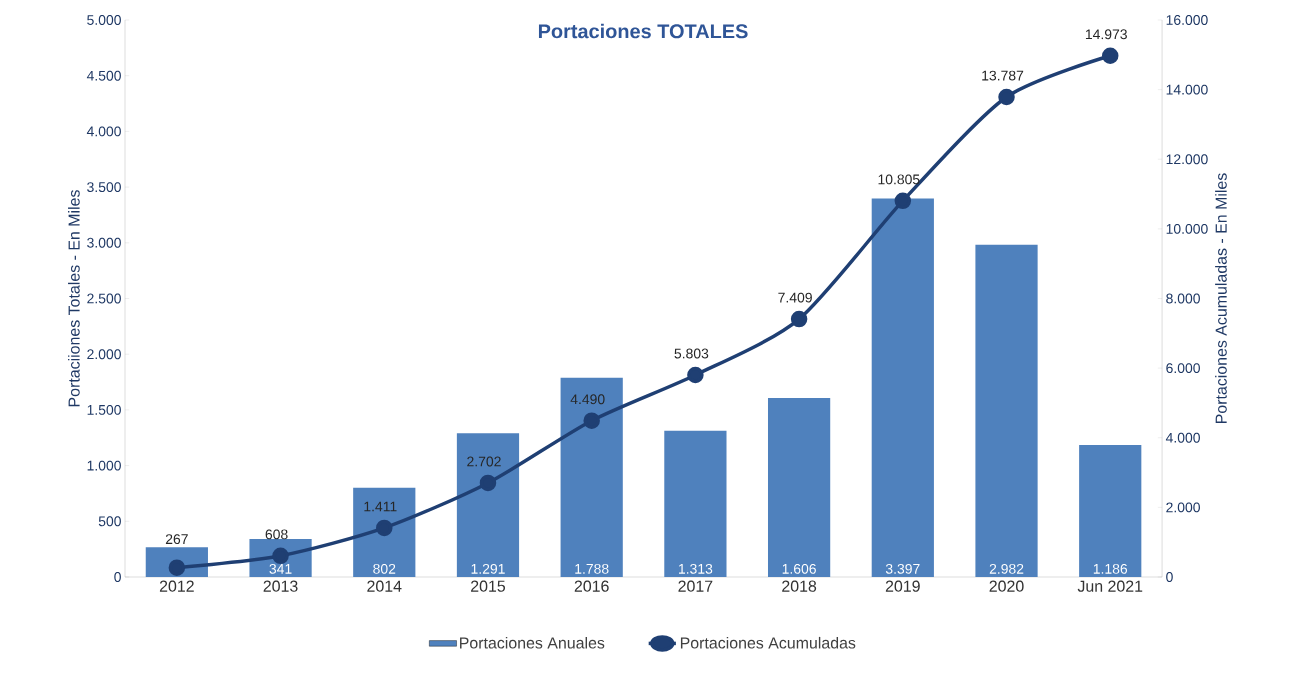  I want to click on data-label: 1.606, so click(799, 568).